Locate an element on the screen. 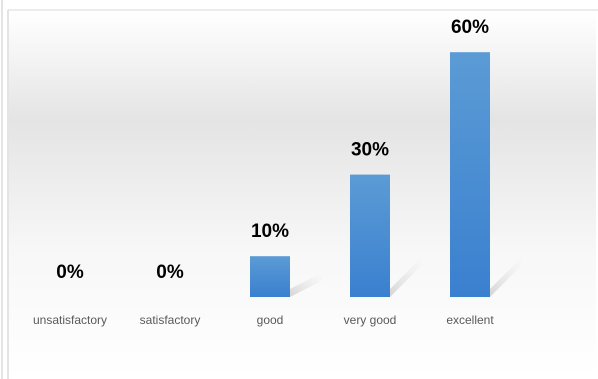 The height and width of the screenshot is (379, 598). x-tick-label: good is located at coordinates (270, 320).